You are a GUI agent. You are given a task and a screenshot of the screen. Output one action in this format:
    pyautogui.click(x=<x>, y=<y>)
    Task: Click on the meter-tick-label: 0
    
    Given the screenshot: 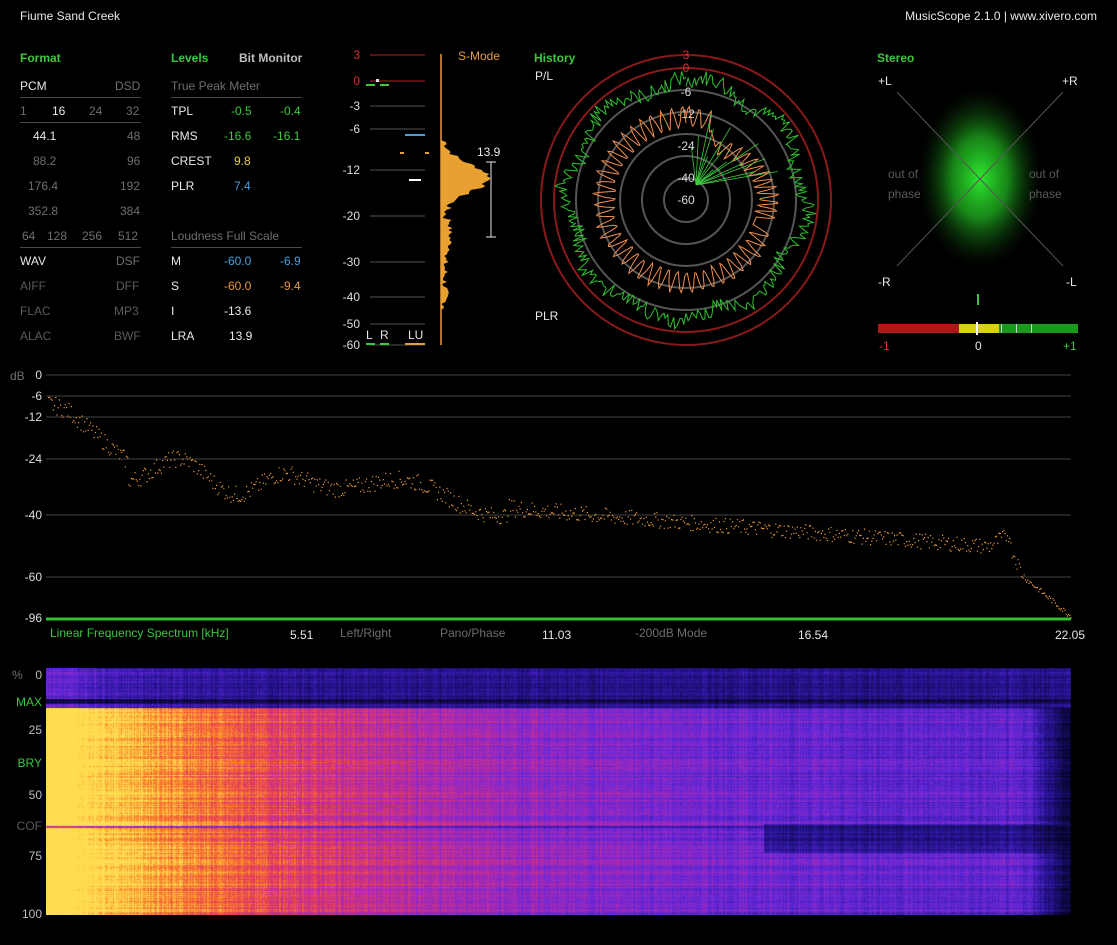 What is the action you would take?
    pyautogui.click(x=356, y=81)
    